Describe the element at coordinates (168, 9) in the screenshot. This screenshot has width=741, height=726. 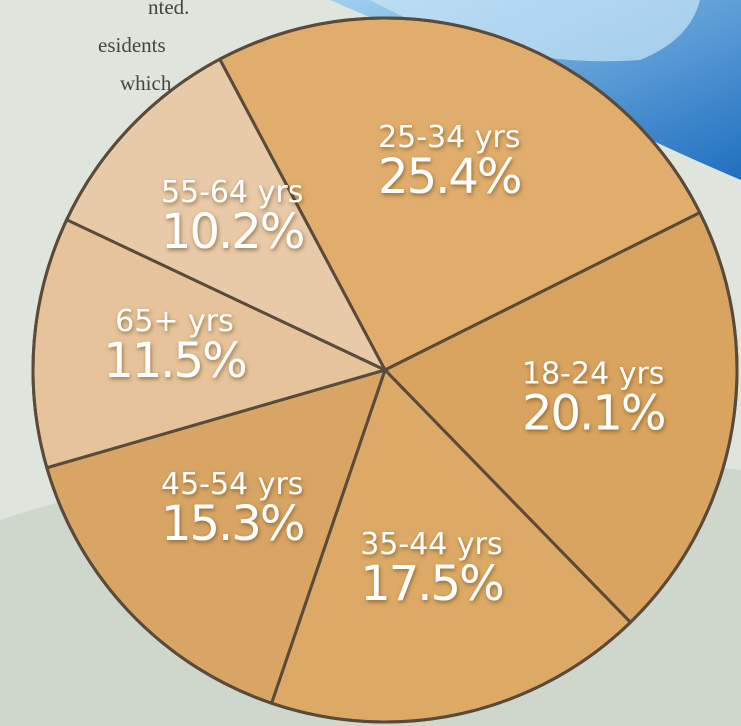
I see `cropped-text: nted.` at that location.